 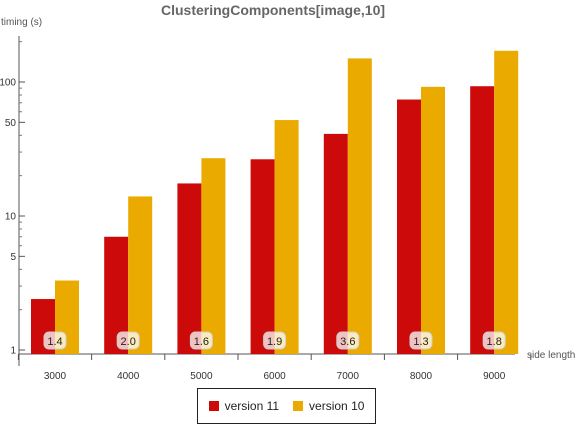 What do you see at coordinates (551, 355) in the screenshot?
I see `x-axis-label: side length` at bounding box center [551, 355].